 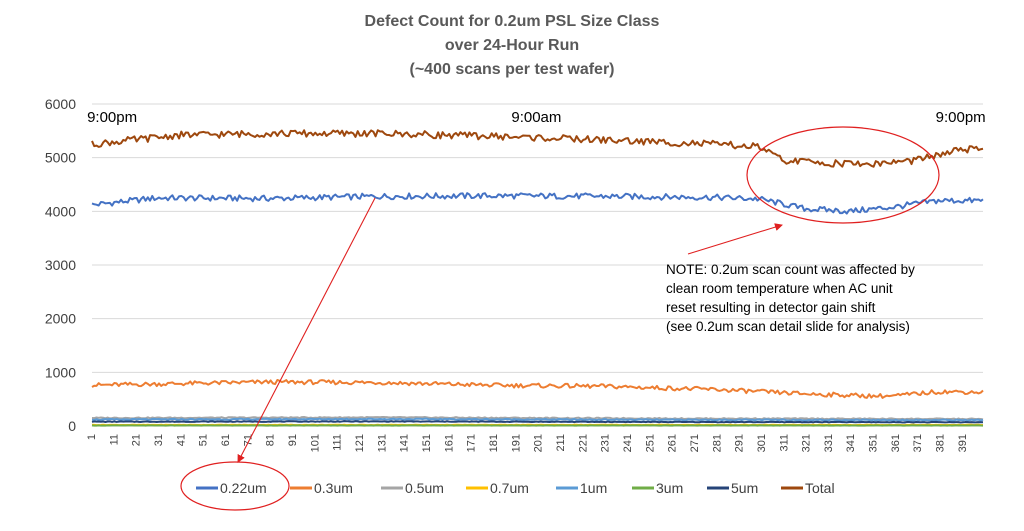 I want to click on legend-label: 0.7um, so click(x=509, y=488).